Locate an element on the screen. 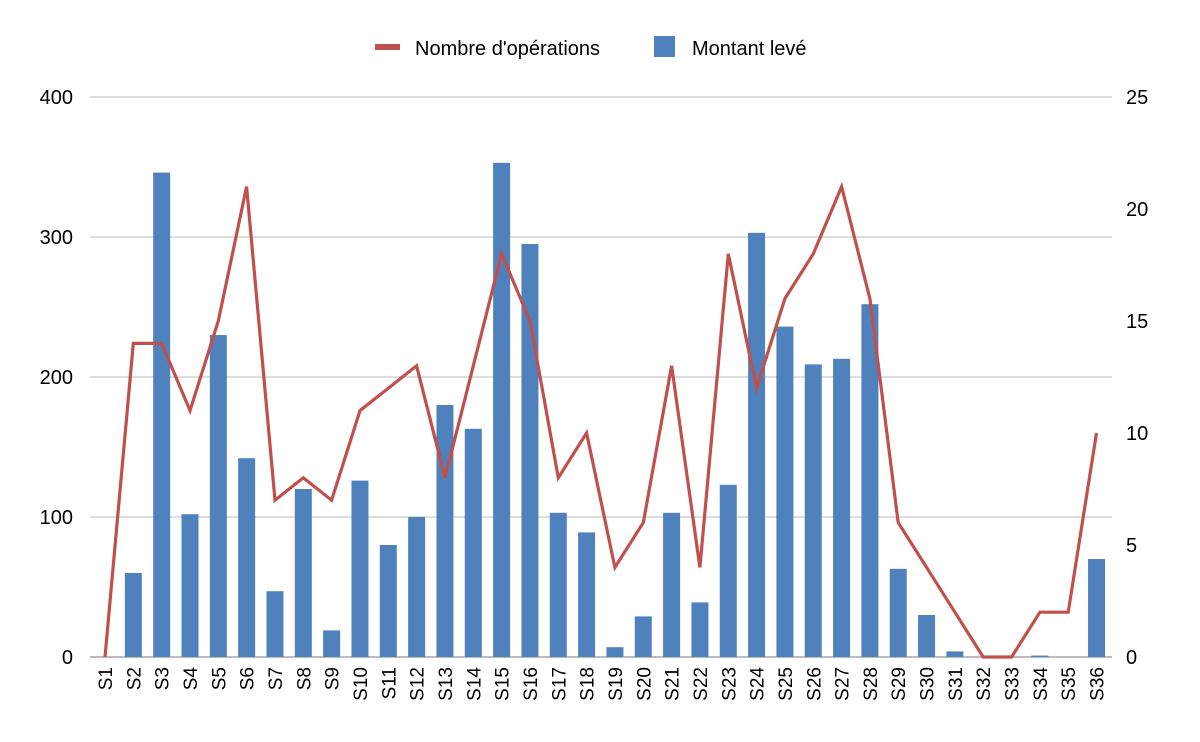 The image size is (1200, 742). bar-S25 is located at coordinates (785, 491).